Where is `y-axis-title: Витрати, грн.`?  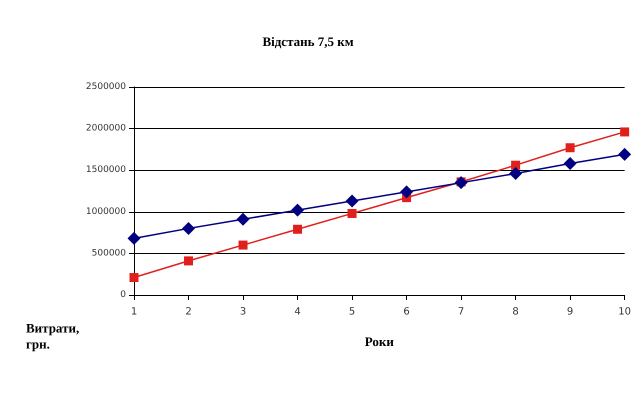 y-axis-title: Витрати, грн. is located at coordinates (53, 336).